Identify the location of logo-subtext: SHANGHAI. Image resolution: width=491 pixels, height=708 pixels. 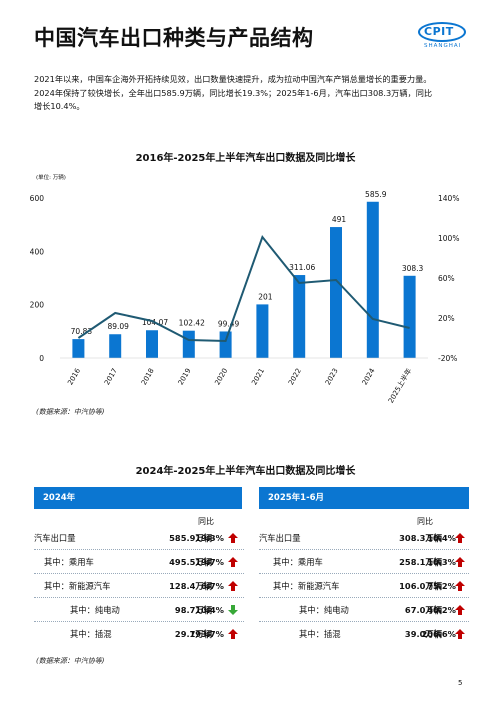
(443, 46).